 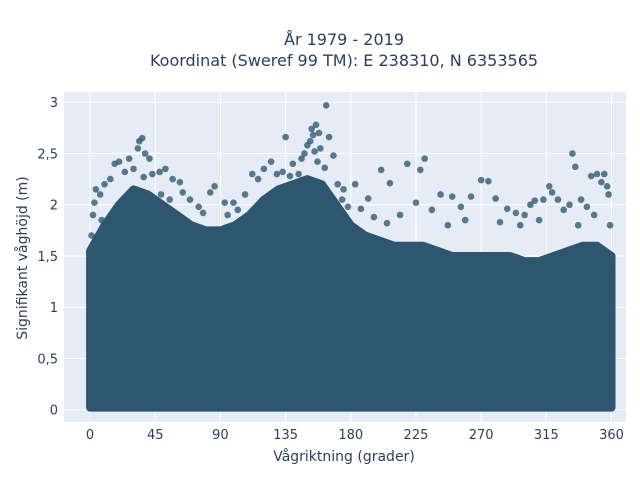 I want to click on x-tick-label: 90, so click(x=220, y=435).